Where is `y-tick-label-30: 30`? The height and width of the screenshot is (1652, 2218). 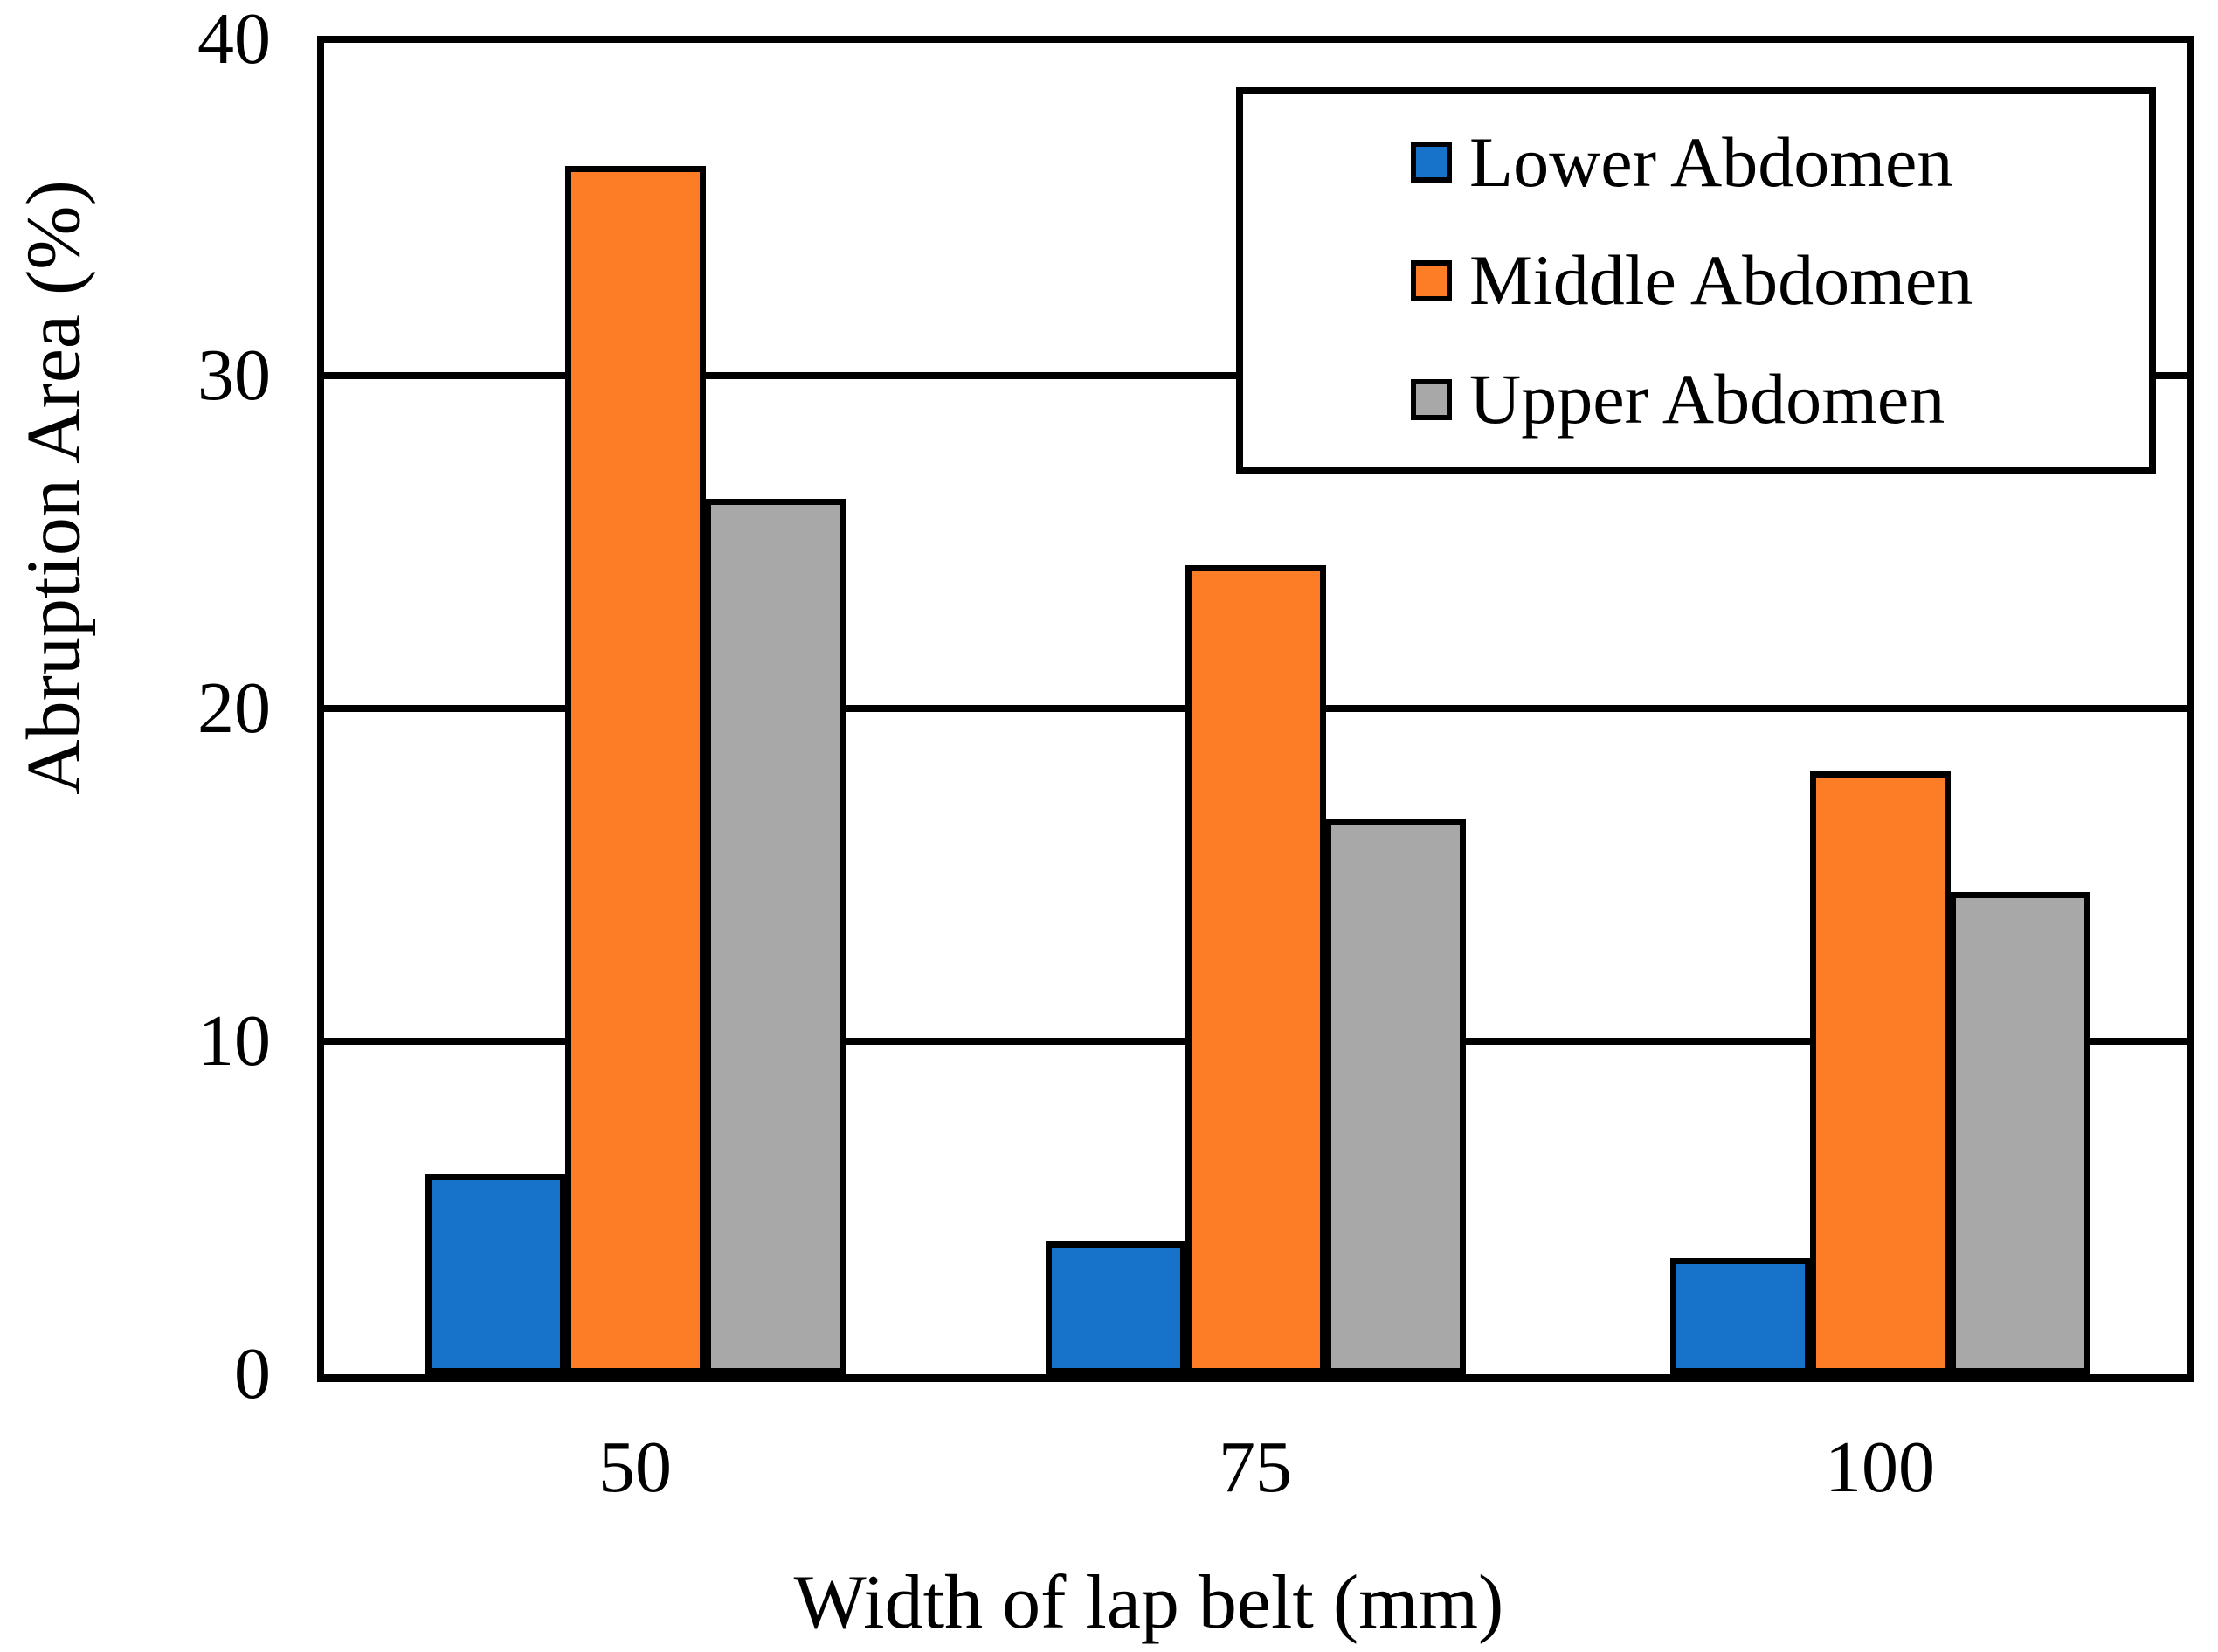 y-tick-label-30: 30 is located at coordinates (234, 375).